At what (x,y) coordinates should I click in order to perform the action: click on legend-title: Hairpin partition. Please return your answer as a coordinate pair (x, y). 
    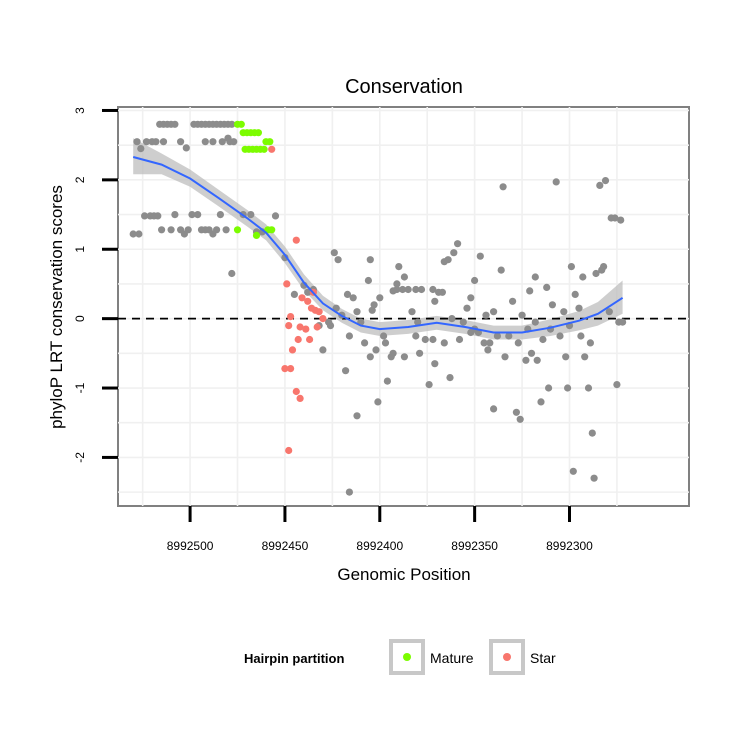
    Looking at the image, I should click on (294, 658).